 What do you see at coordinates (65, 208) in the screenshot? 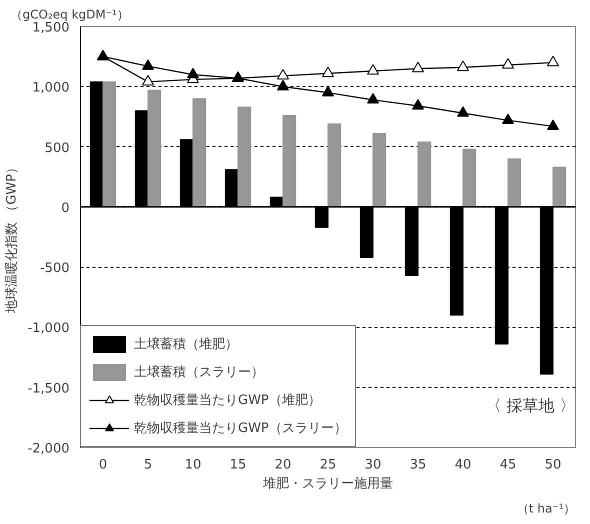
I see `y-tick-label: 0` at bounding box center [65, 208].